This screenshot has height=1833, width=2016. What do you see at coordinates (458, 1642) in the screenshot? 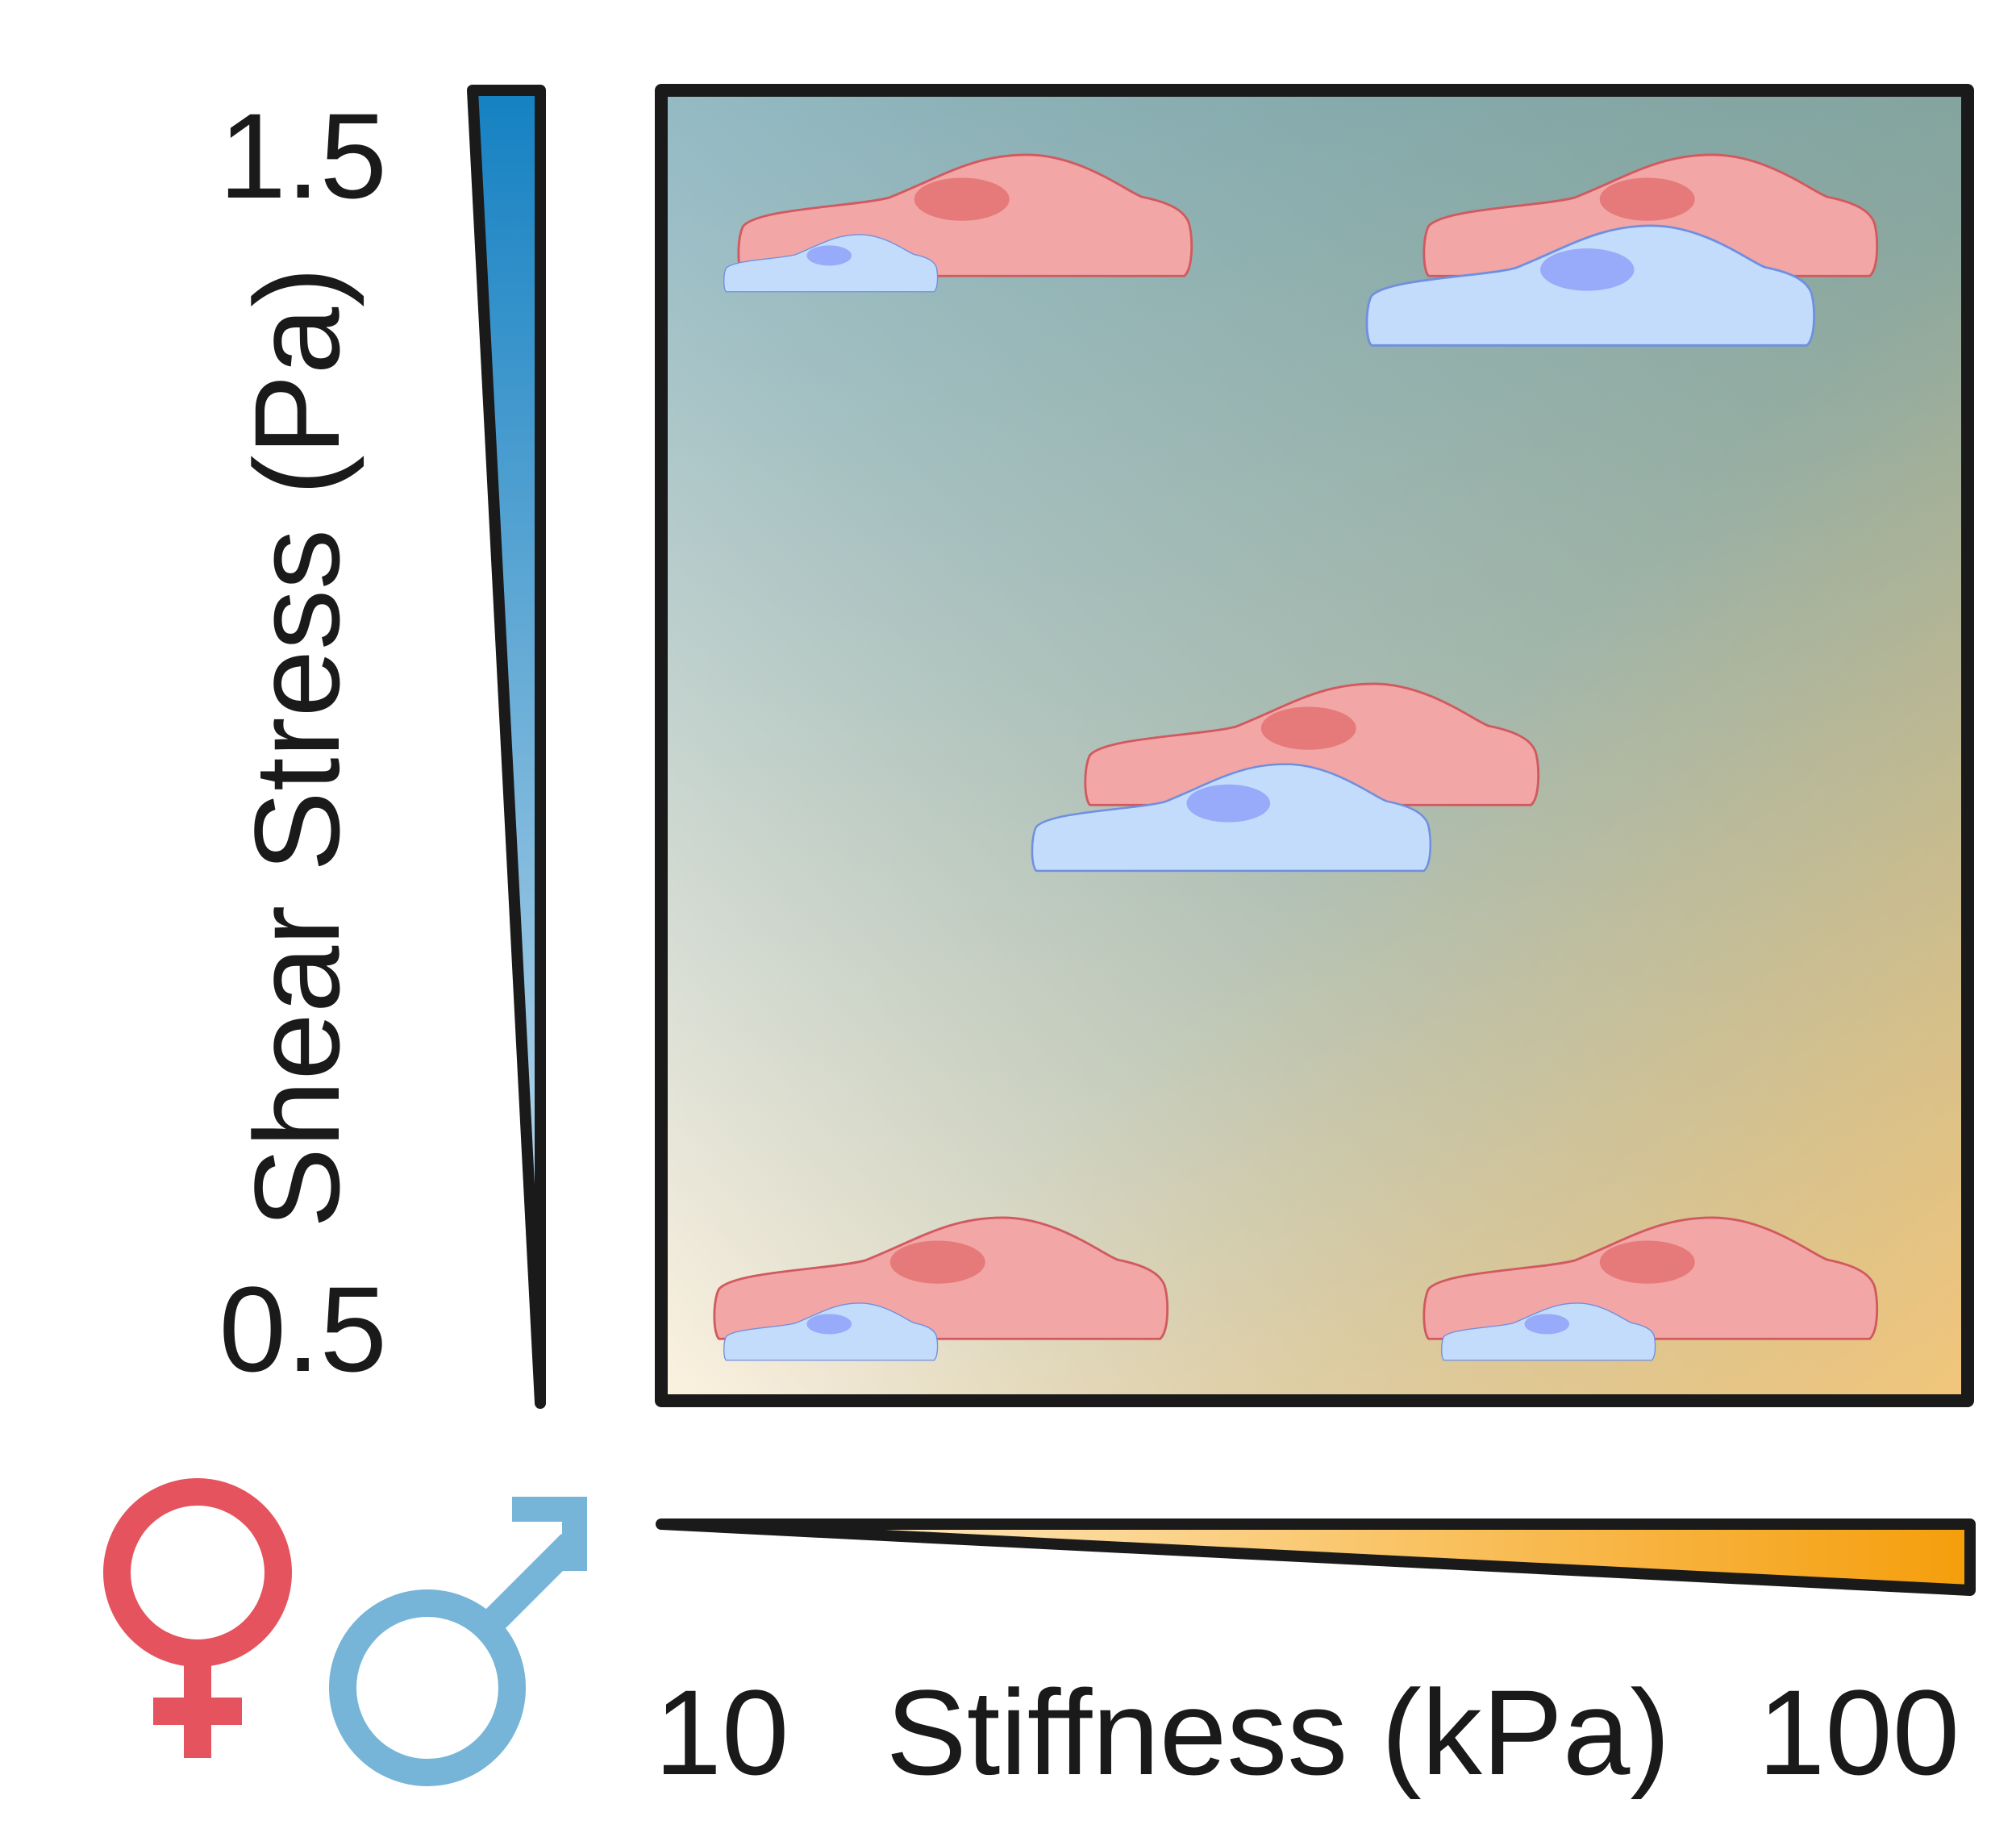
I see `male-symbol-icon` at bounding box center [458, 1642].